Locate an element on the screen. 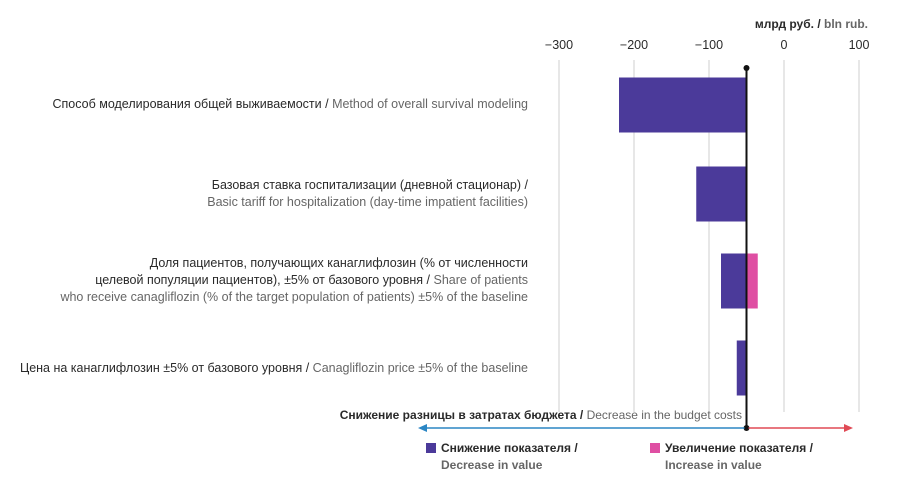 Image resolution: width=900 pixels, height=485 pixels. arrow-increase-head is located at coordinates (848, 428).